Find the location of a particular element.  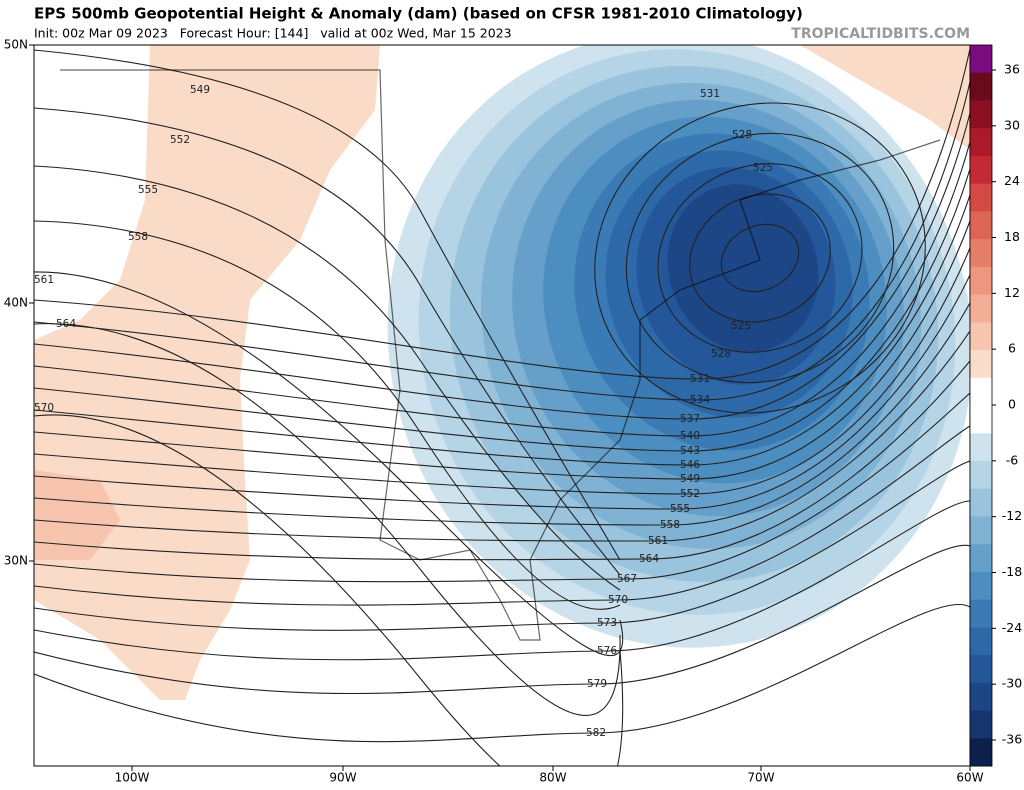

colorbar-label: -24 is located at coordinates (1012, 627).